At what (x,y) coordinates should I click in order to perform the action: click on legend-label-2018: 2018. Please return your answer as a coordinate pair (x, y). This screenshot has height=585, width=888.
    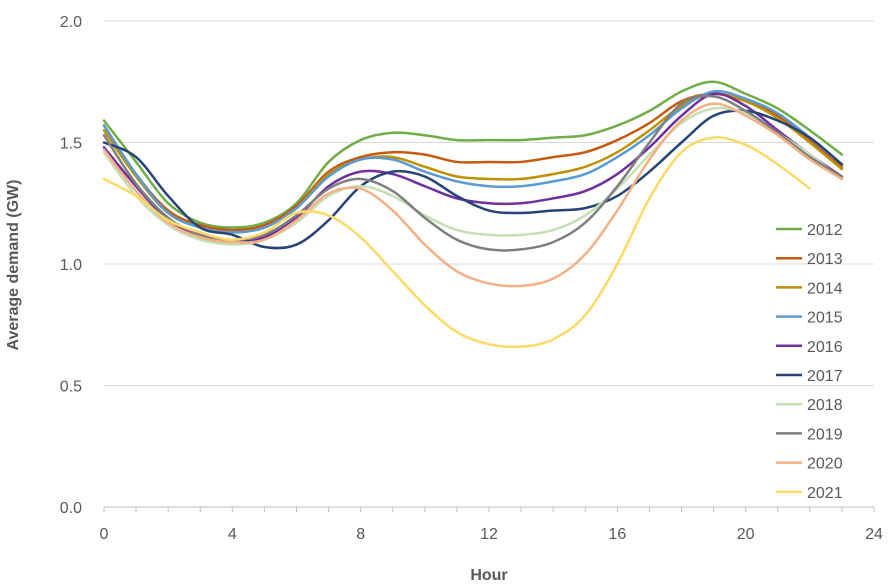
    Looking at the image, I should click on (825, 405).